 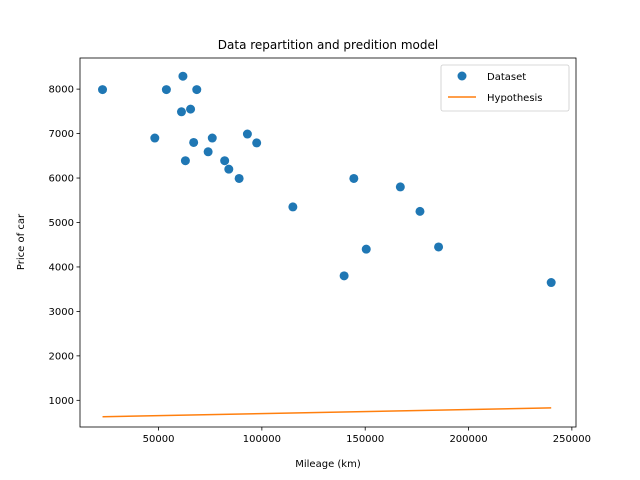 I want to click on y-tick-label: 5000, so click(x=61, y=223).